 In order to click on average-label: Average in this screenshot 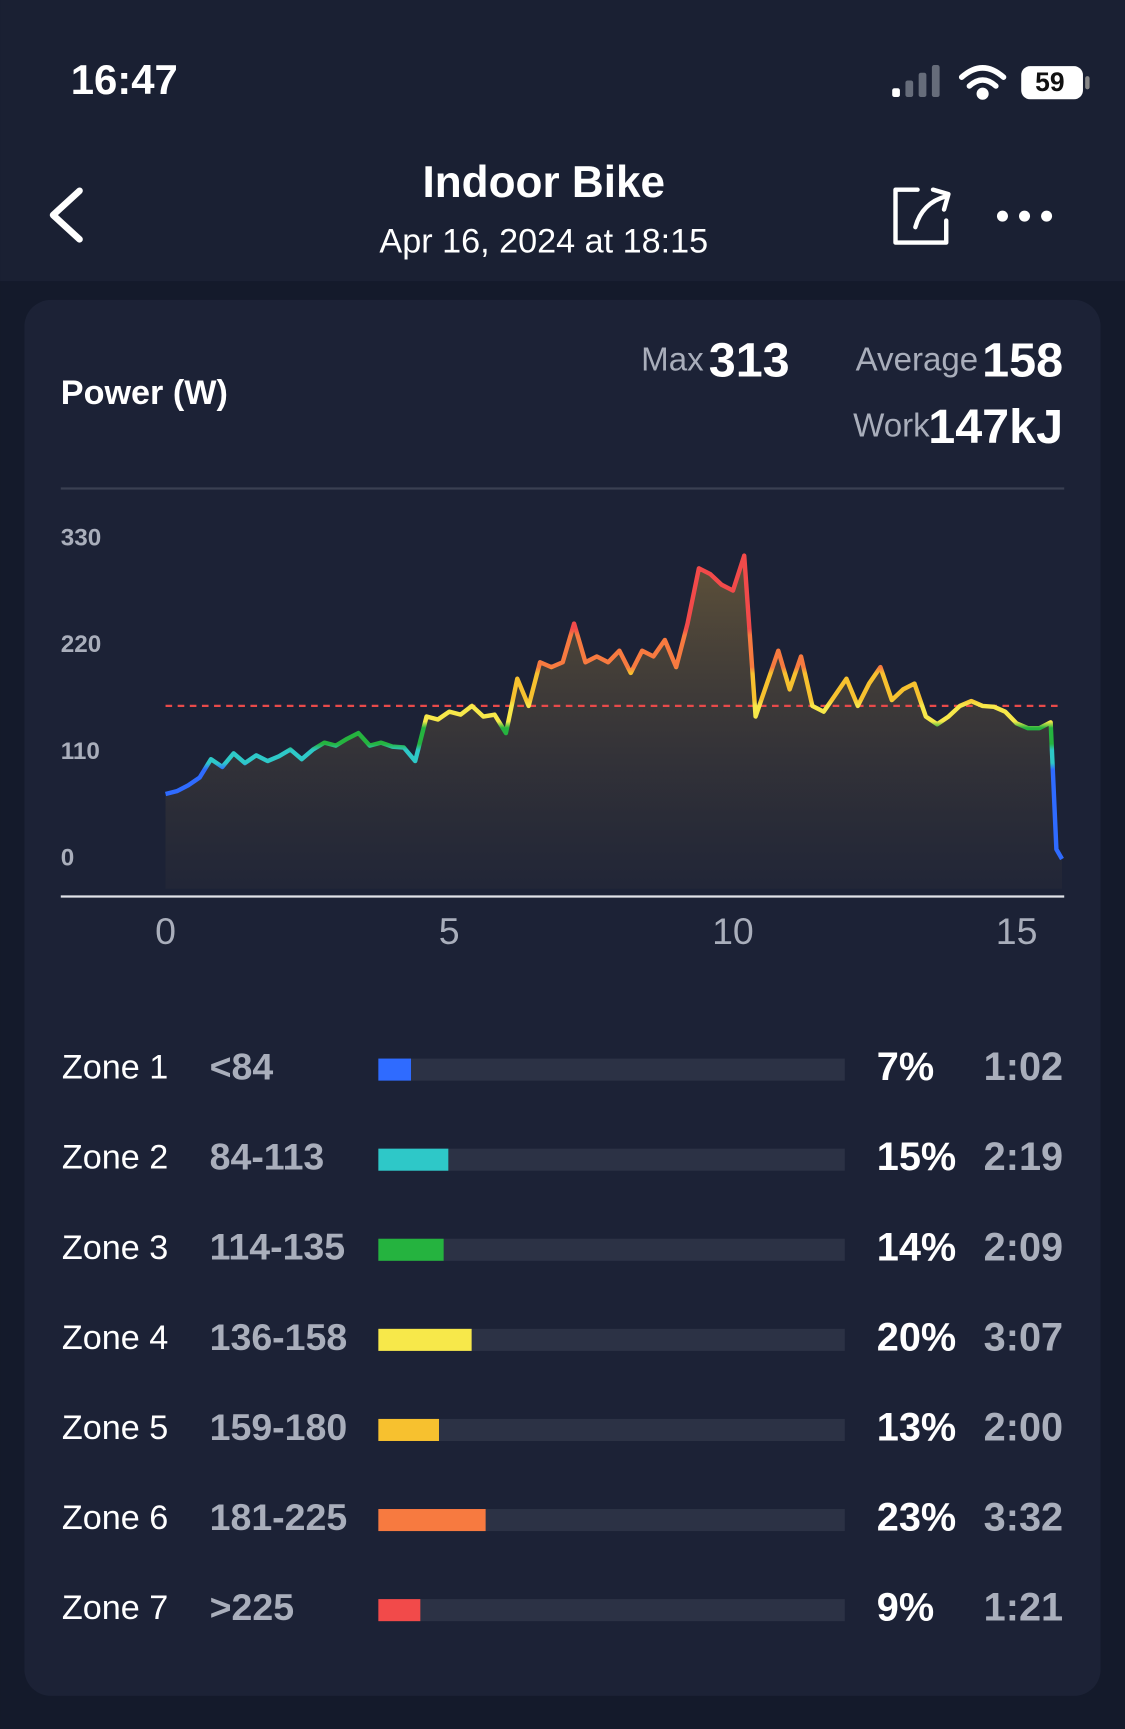, I will do `click(917, 359)`.